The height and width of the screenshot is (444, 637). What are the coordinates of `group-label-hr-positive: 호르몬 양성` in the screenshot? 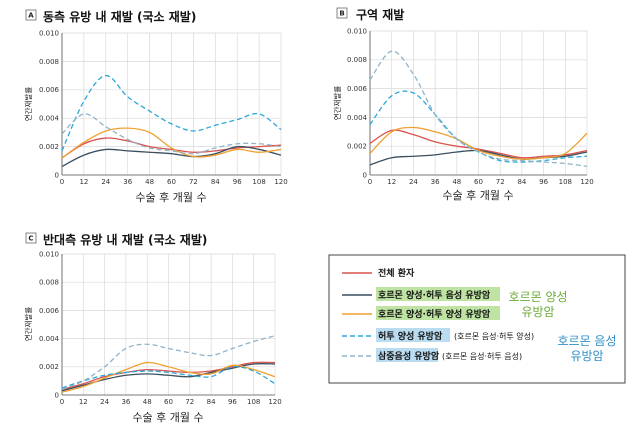 It's located at (537, 297).